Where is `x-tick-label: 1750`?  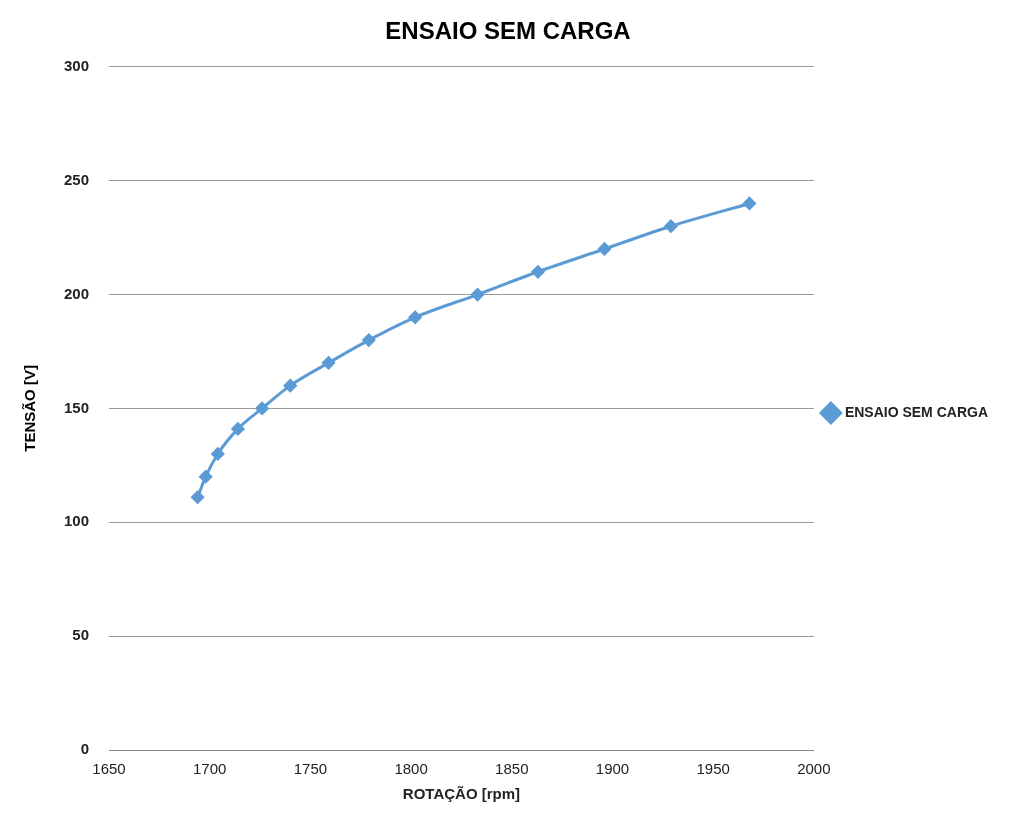 x-tick-label: 1750 is located at coordinates (310, 769).